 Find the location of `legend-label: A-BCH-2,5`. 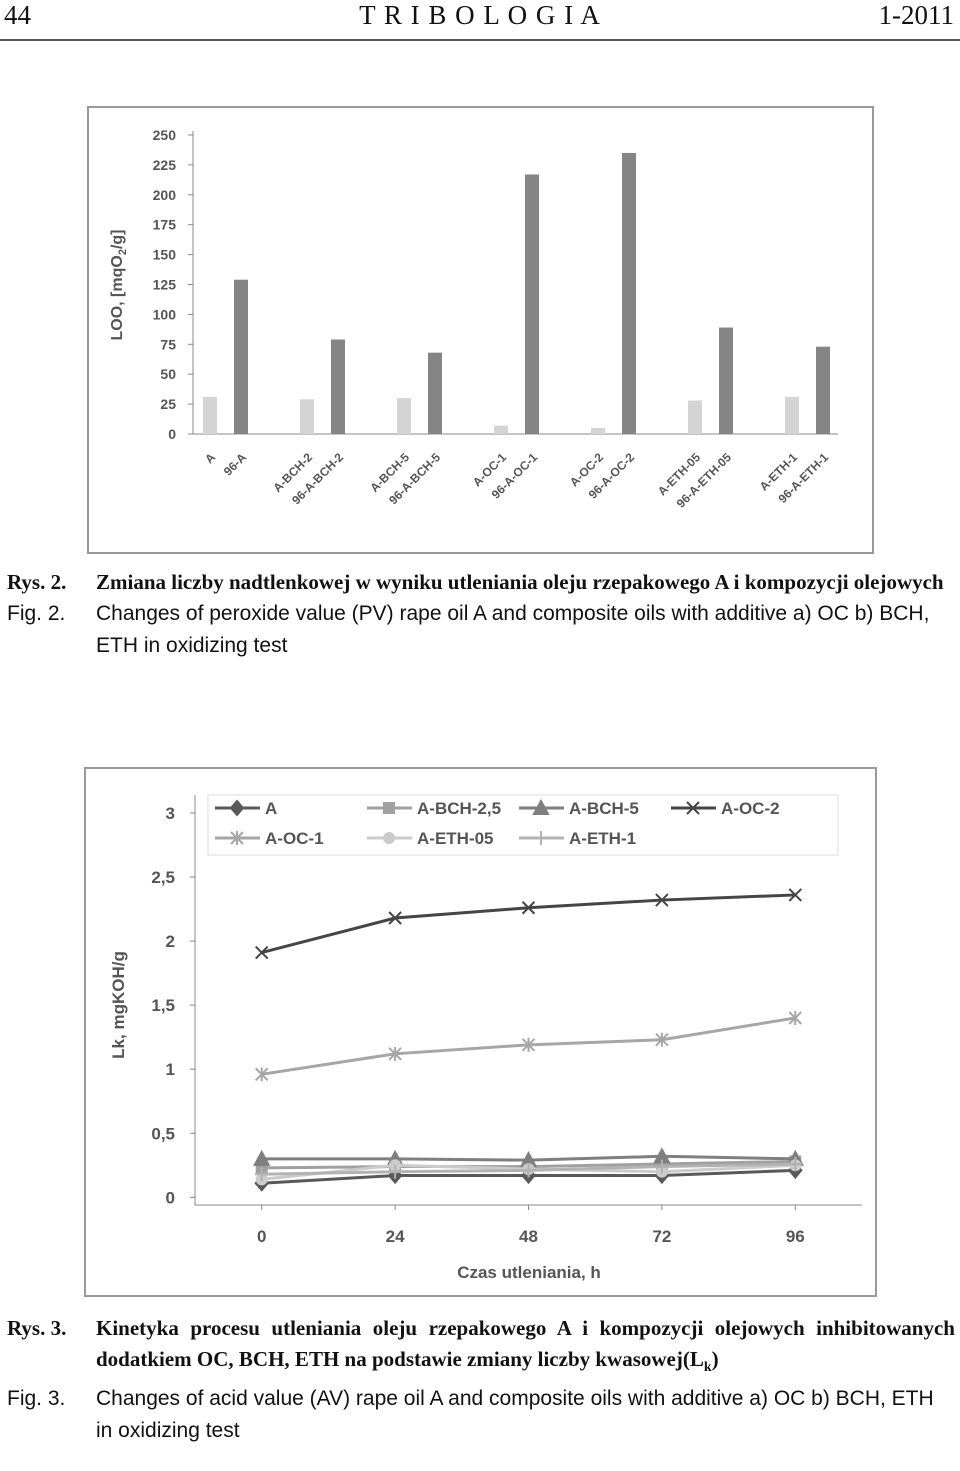

legend-label: A-BCH-2,5 is located at coordinates (459, 808).